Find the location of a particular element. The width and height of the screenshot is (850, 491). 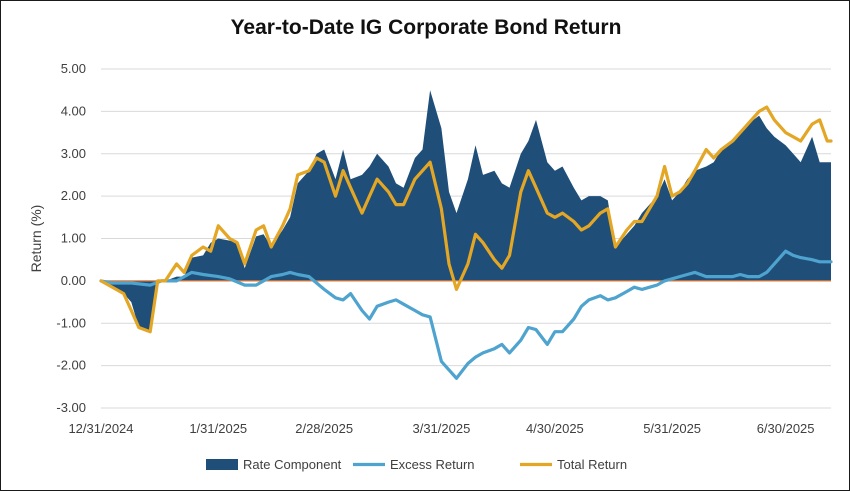

y-axis-label: Return (%) is located at coordinates (36, 239).